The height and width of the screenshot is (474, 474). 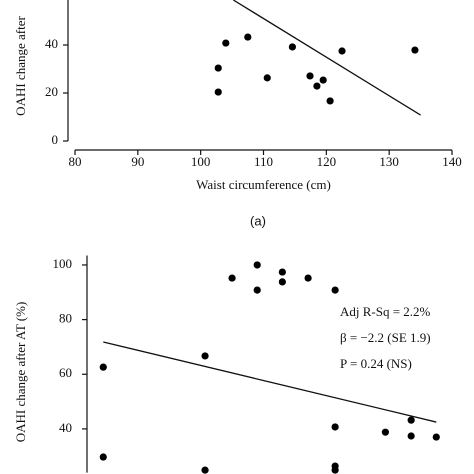 I want to click on x-tick-label: 130, so click(x=389, y=161).